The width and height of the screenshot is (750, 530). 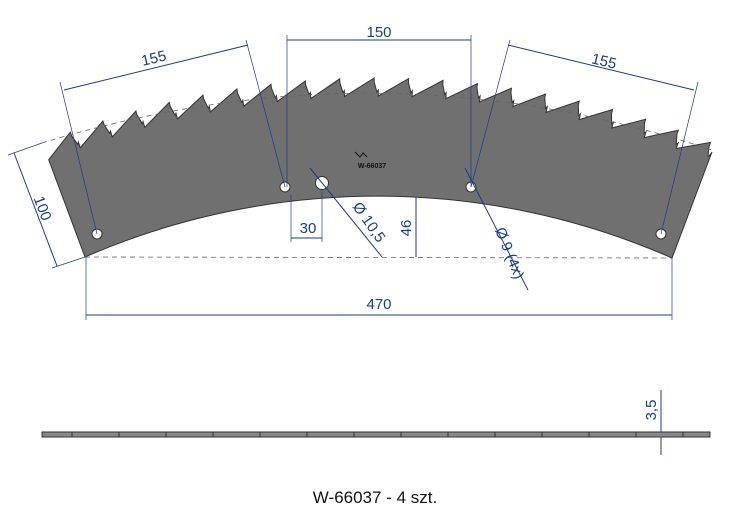 What do you see at coordinates (375, 497) in the screenshot?
I see `caption: W-66037 - 4 szt.` at bounding box center [375, 497].